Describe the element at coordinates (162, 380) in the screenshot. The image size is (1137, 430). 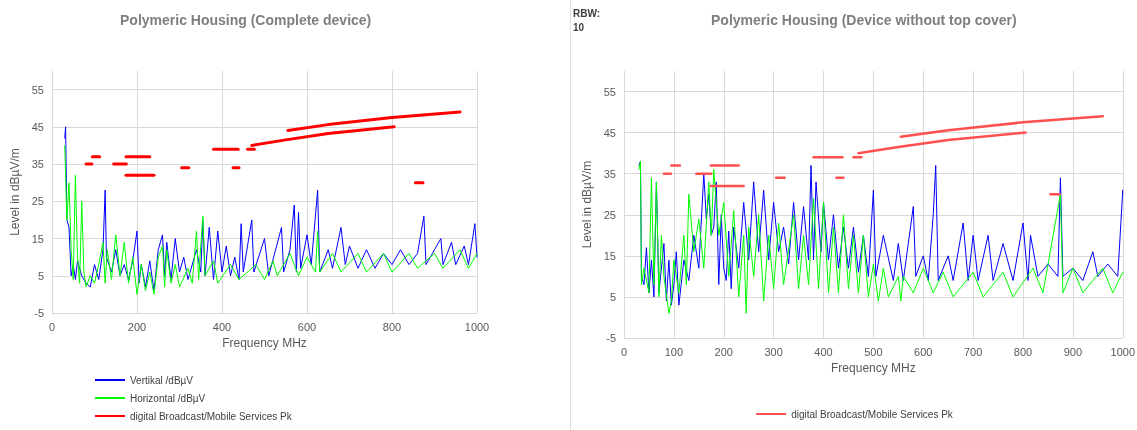
I see `legend-label: Vertikal /dBµV` at that location.